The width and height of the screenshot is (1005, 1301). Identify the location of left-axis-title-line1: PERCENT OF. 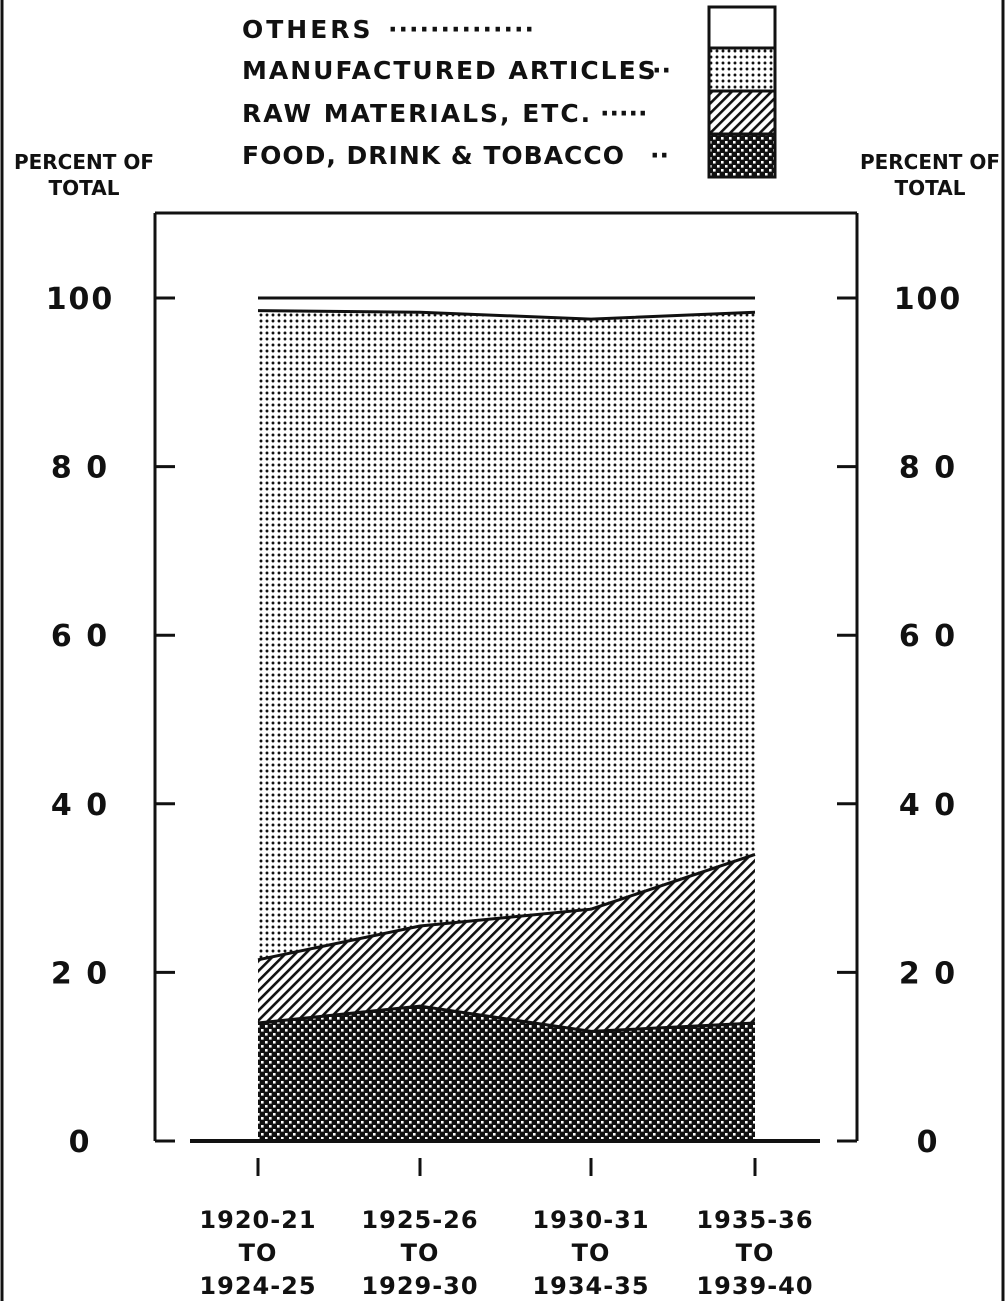
(84, 162).